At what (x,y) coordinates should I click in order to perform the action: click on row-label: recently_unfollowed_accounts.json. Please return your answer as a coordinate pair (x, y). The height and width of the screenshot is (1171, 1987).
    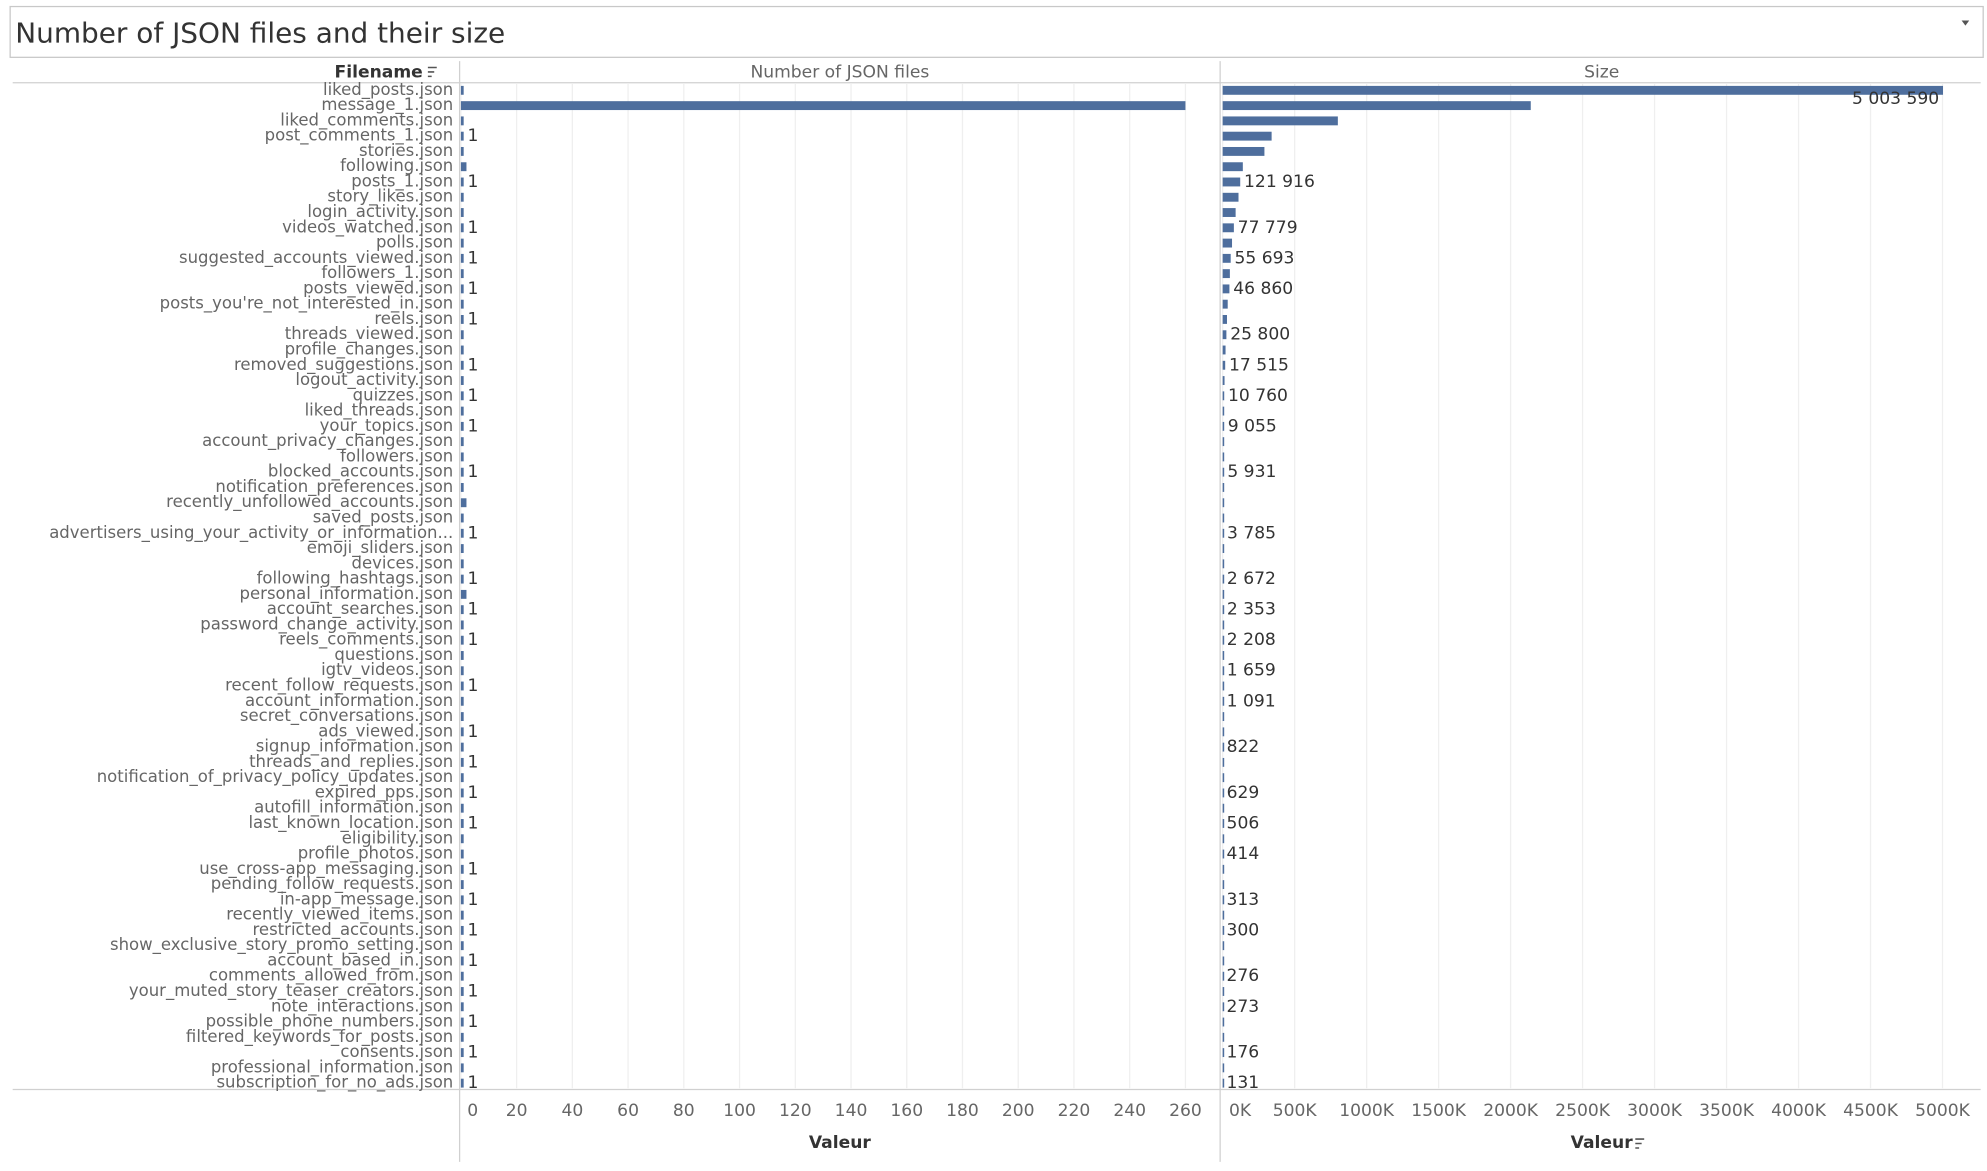
    Looking at the image, I should click on (309, 502).